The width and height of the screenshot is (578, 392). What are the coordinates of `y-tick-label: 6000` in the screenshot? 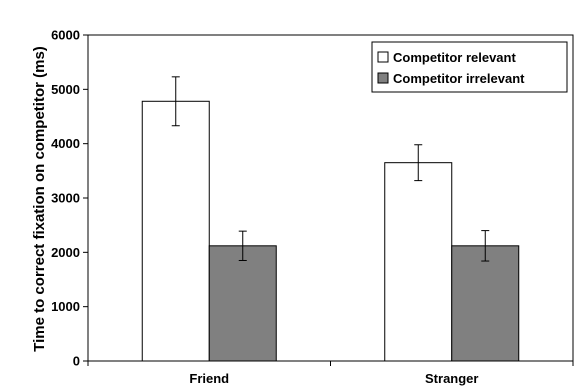 It's located at (65, 35).